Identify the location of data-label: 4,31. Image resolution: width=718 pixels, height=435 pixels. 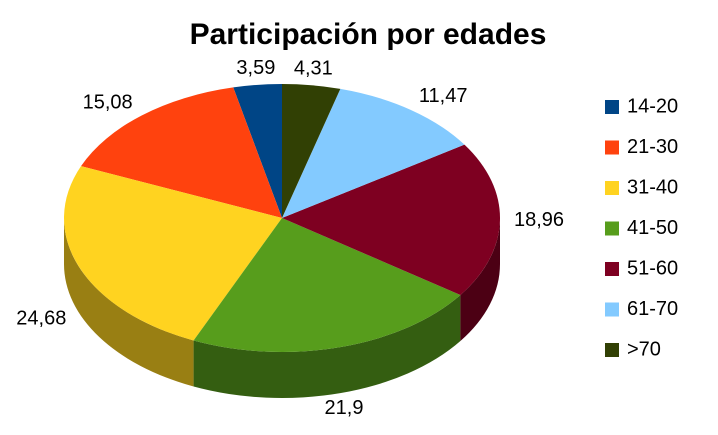
(313, 69).